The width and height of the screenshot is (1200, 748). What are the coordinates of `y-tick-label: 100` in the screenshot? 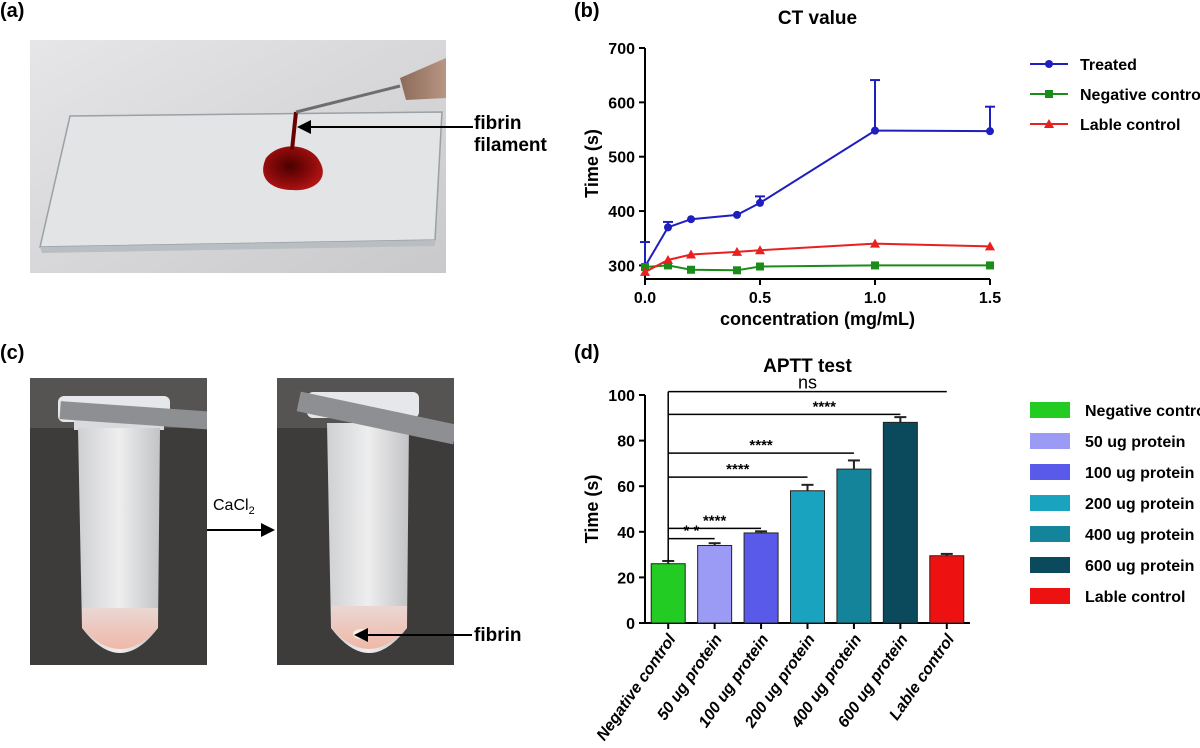 It's located at (621, 396).